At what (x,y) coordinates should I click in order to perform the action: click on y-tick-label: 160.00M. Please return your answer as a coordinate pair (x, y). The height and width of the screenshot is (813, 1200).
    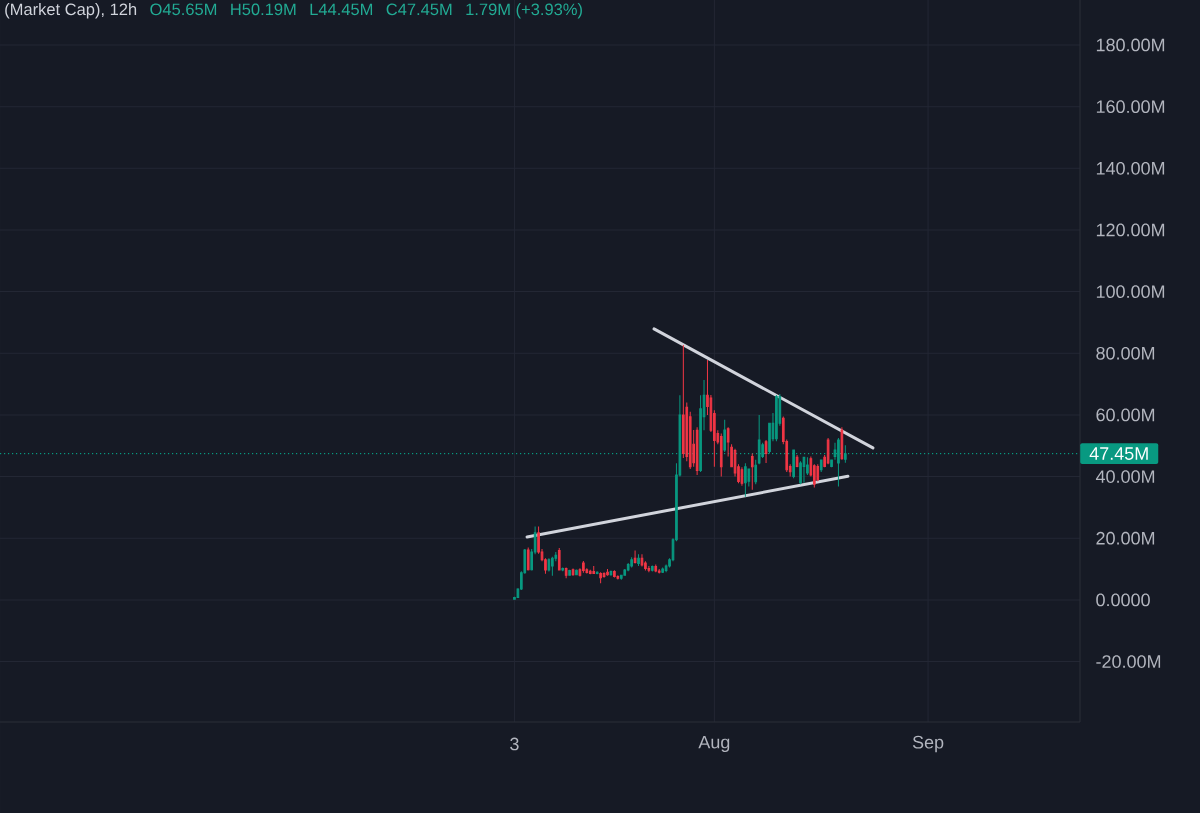
    Looking at the image, I should click on (1130, 107).